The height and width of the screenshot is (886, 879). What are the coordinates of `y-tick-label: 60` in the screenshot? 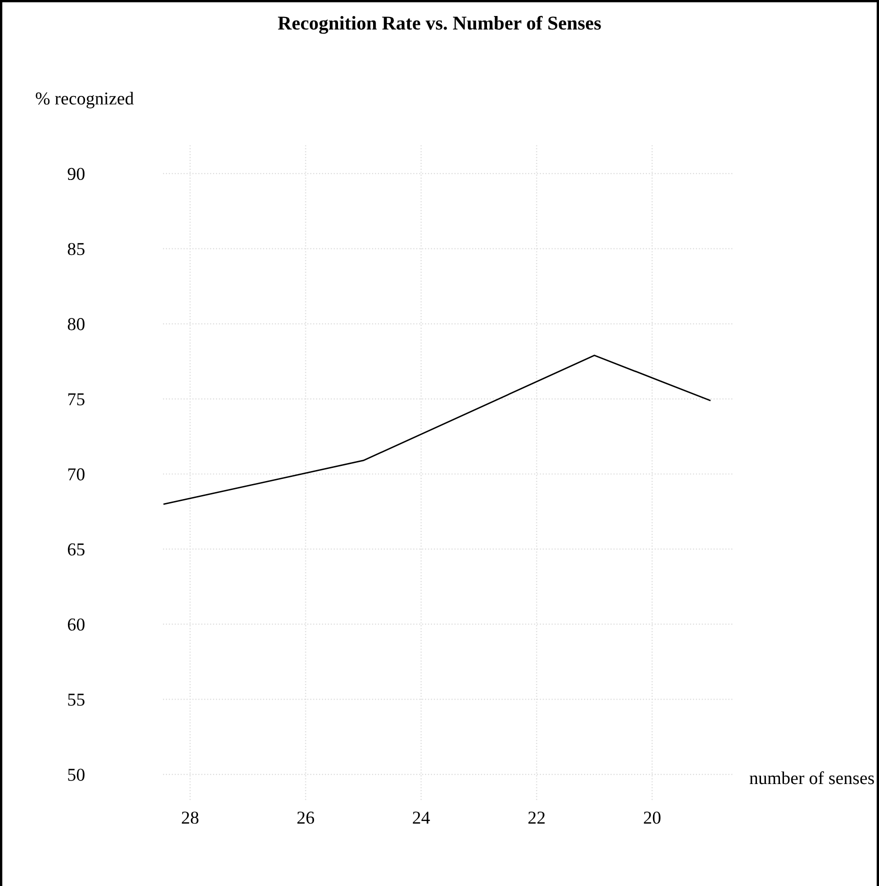 It's located at (76, 624).